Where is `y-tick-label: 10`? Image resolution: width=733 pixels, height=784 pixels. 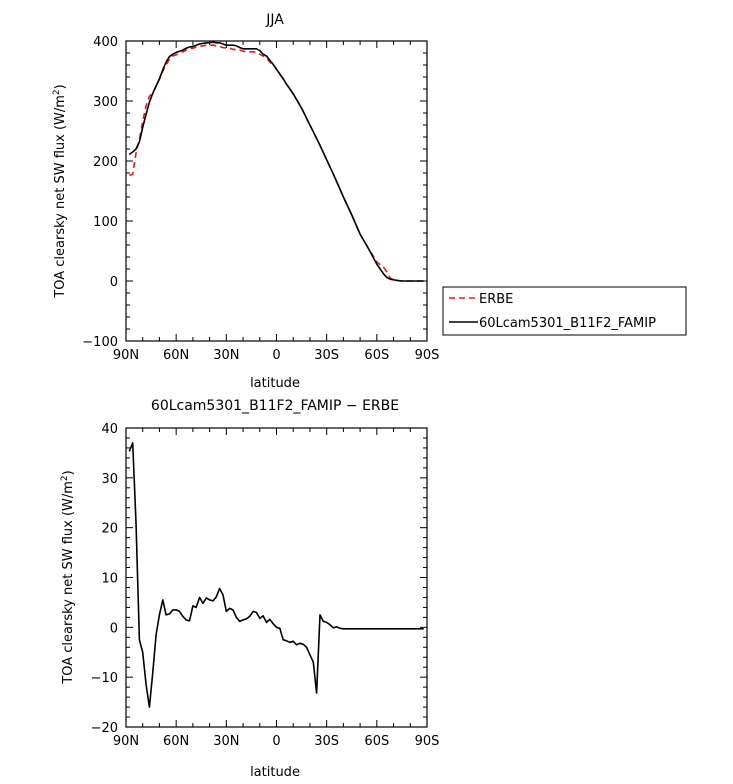
y-tick-label: 10 is located at coordinates (109, 579).